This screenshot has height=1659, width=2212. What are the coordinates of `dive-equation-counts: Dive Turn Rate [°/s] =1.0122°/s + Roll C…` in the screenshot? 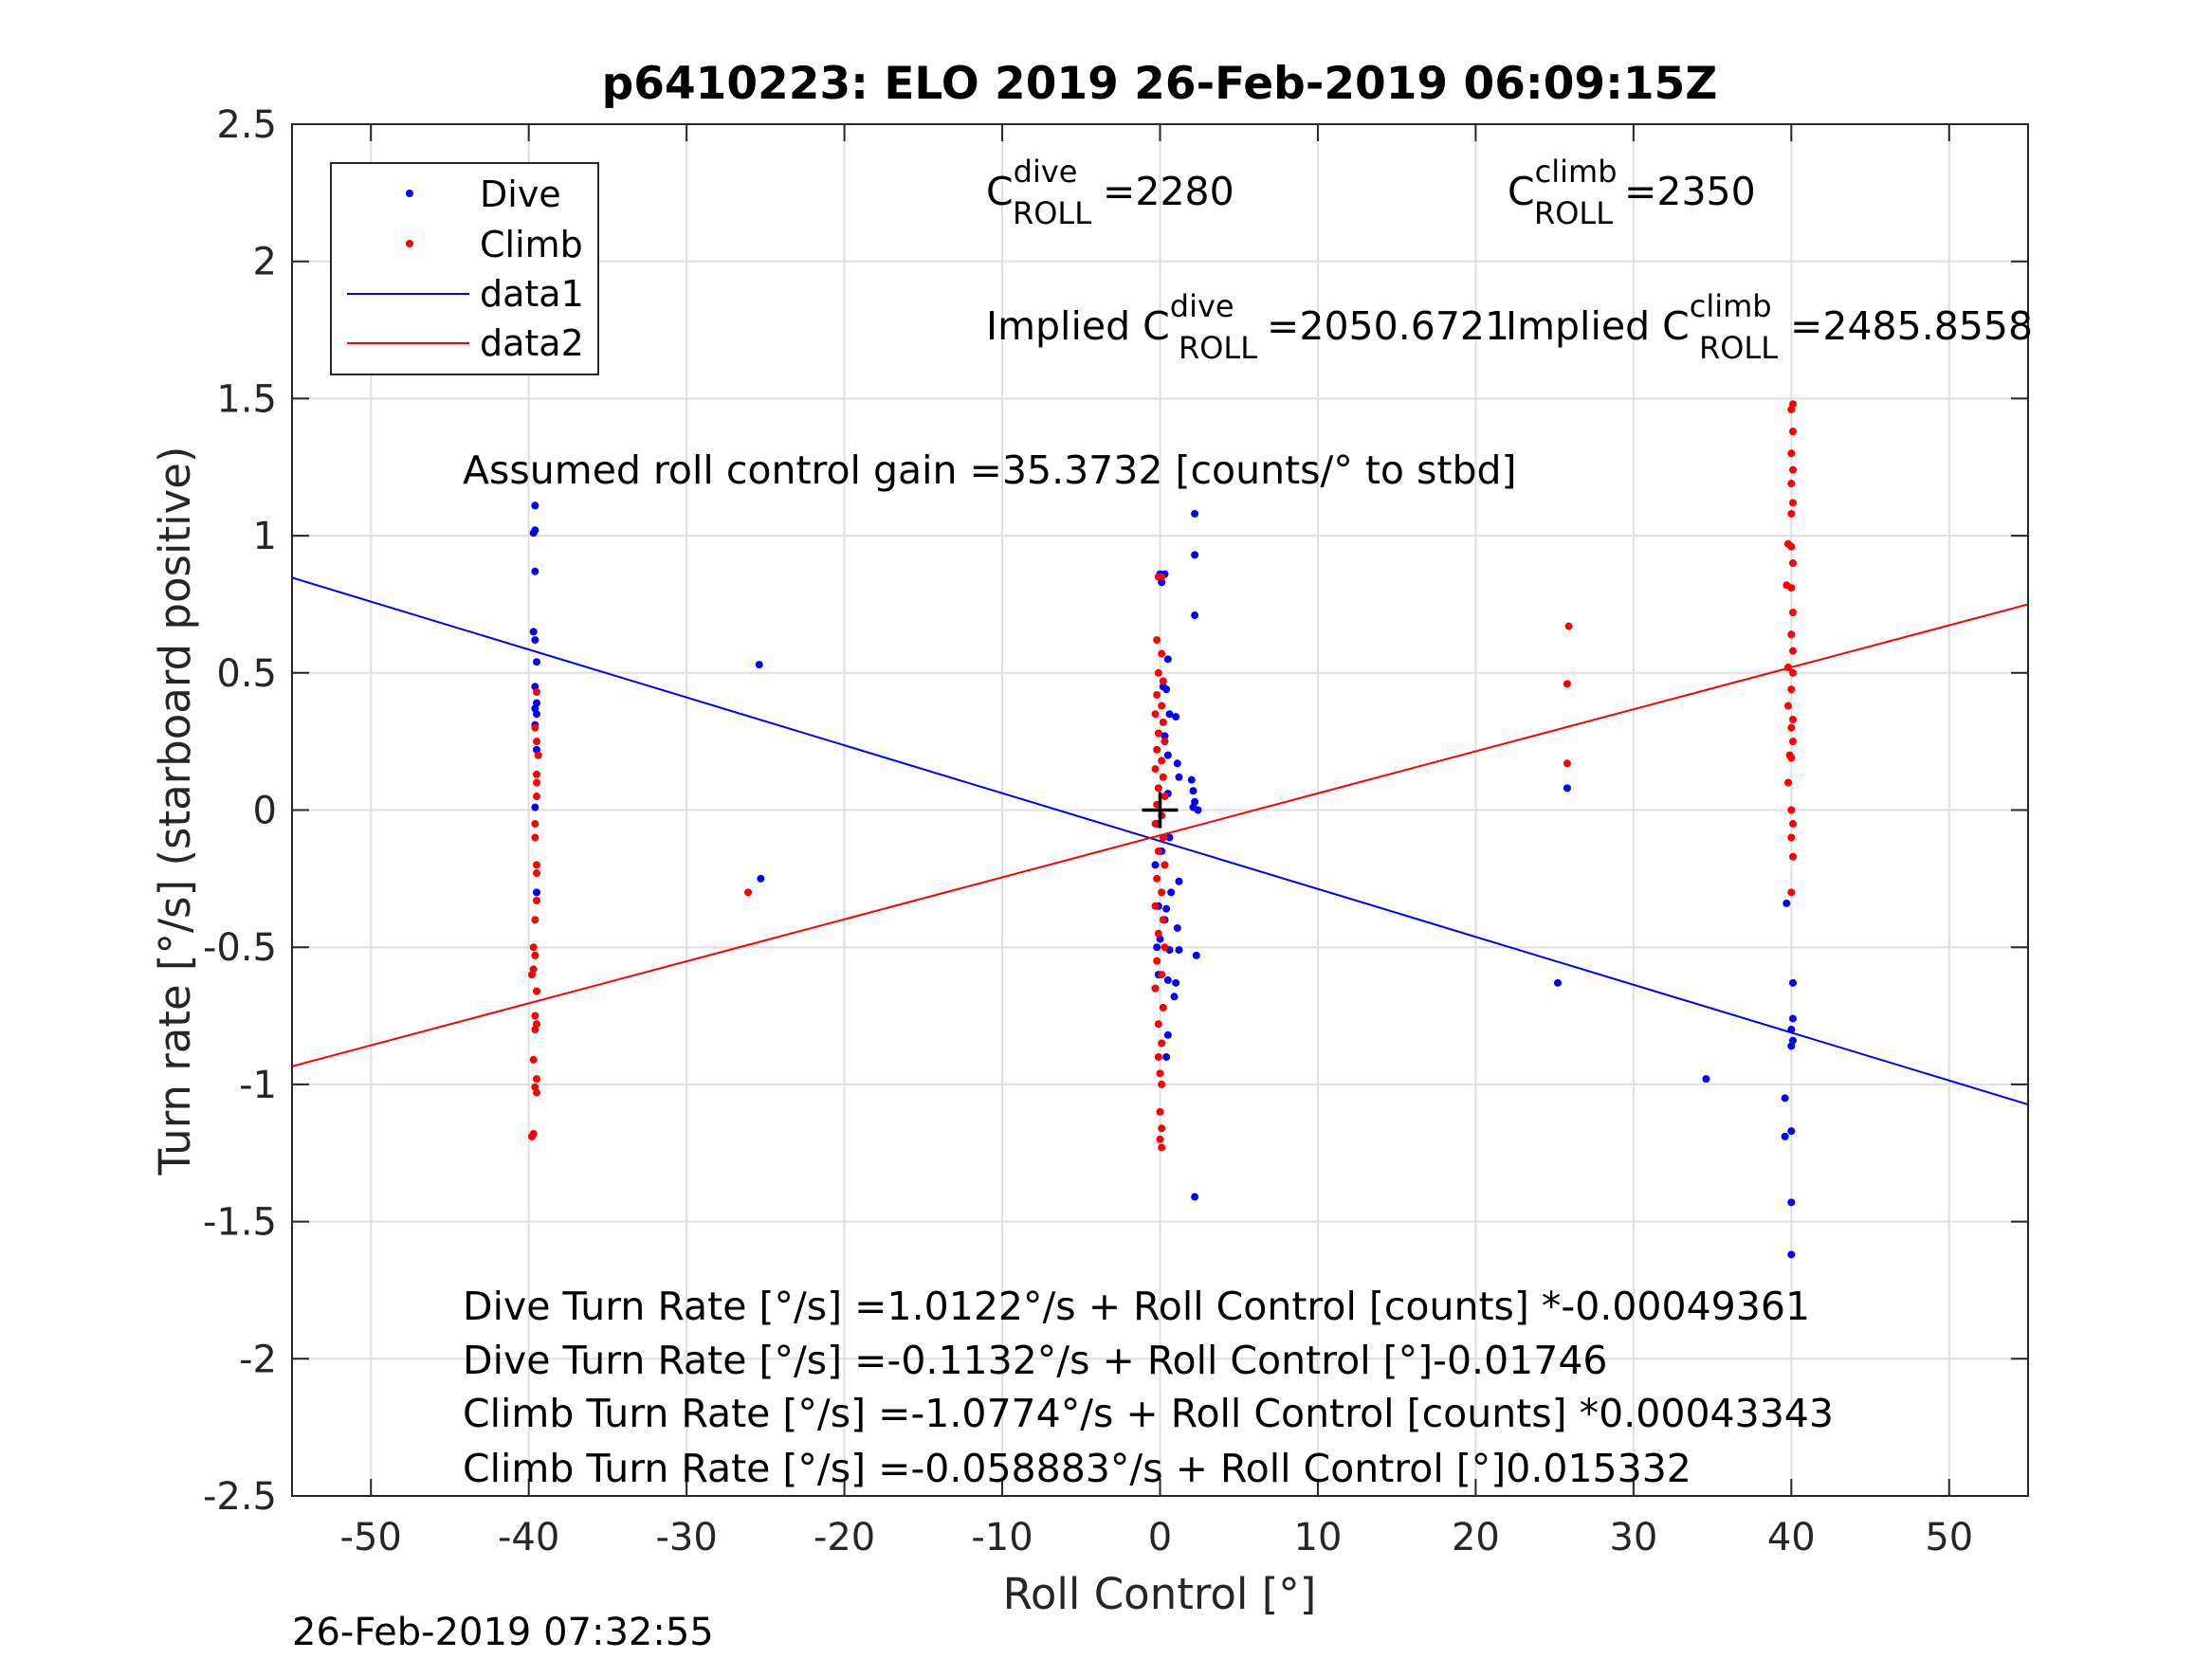 It's located at (1136, 1306).